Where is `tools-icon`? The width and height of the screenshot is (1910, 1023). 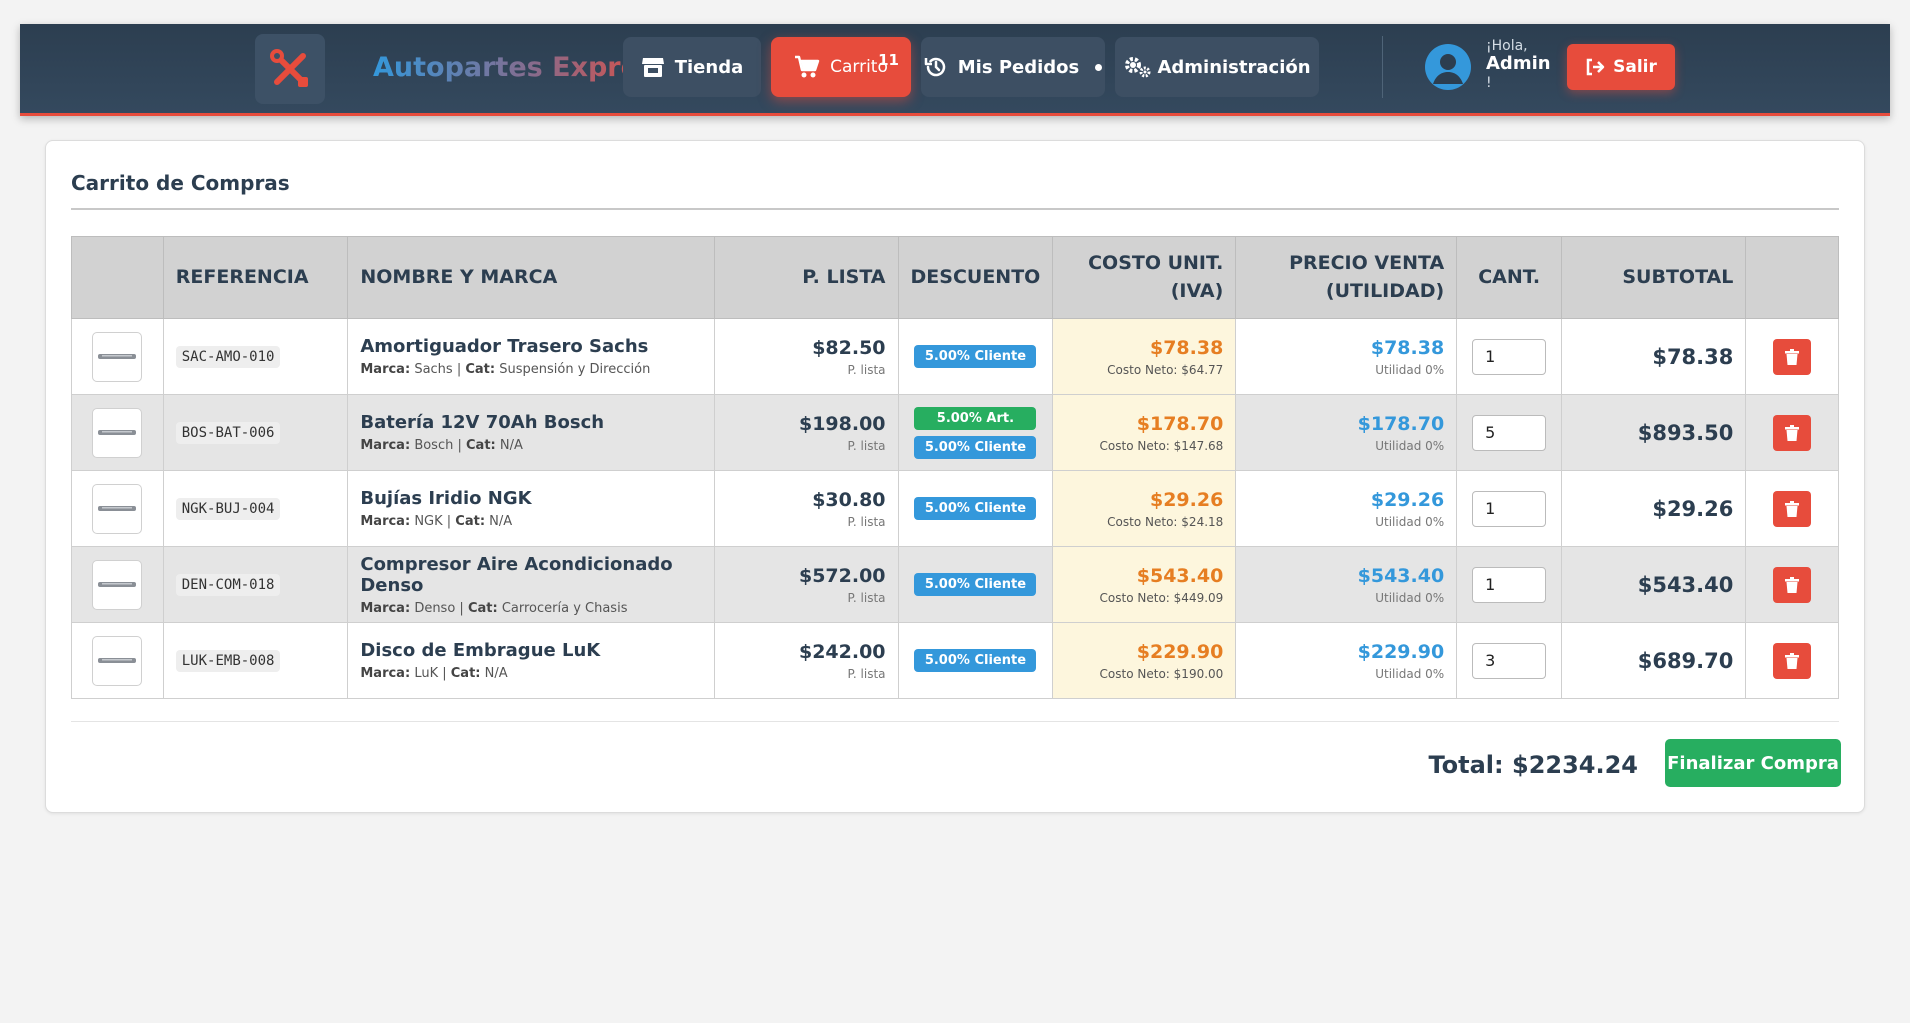 tools-icon is located at coordinates (289, 68).